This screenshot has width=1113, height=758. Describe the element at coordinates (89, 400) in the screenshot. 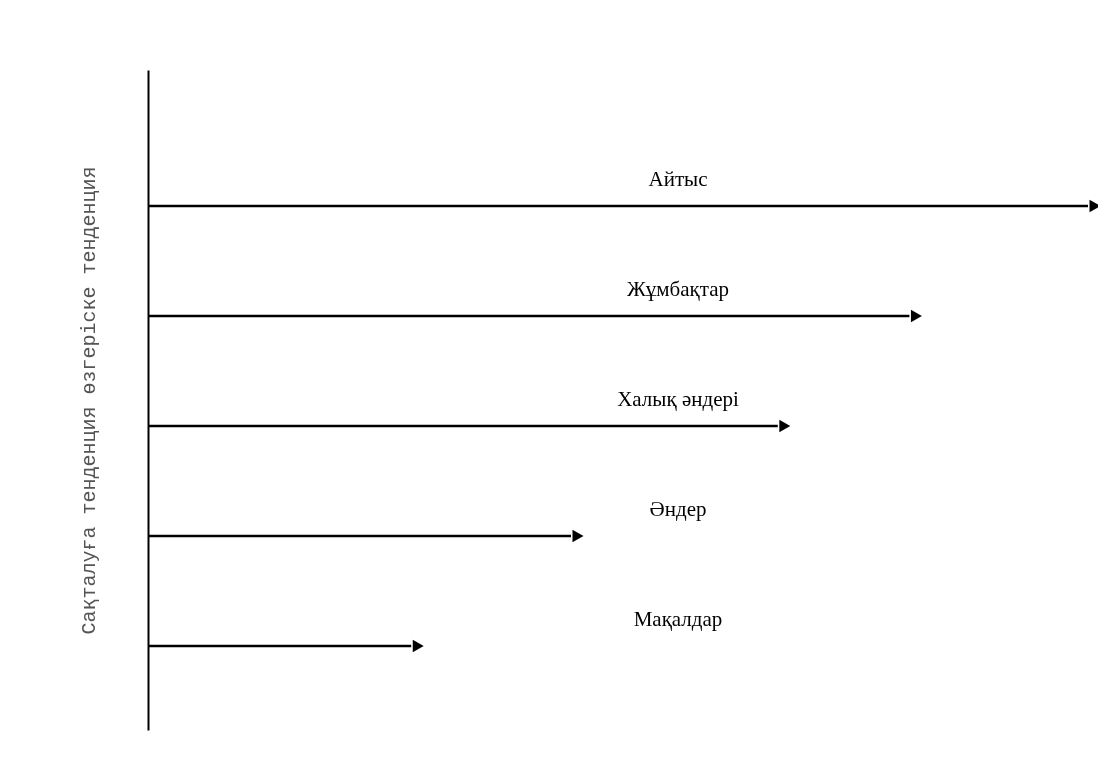

I see `y-axis-title: Сақталуға тенденция өзгеріске тенденция` at that location.